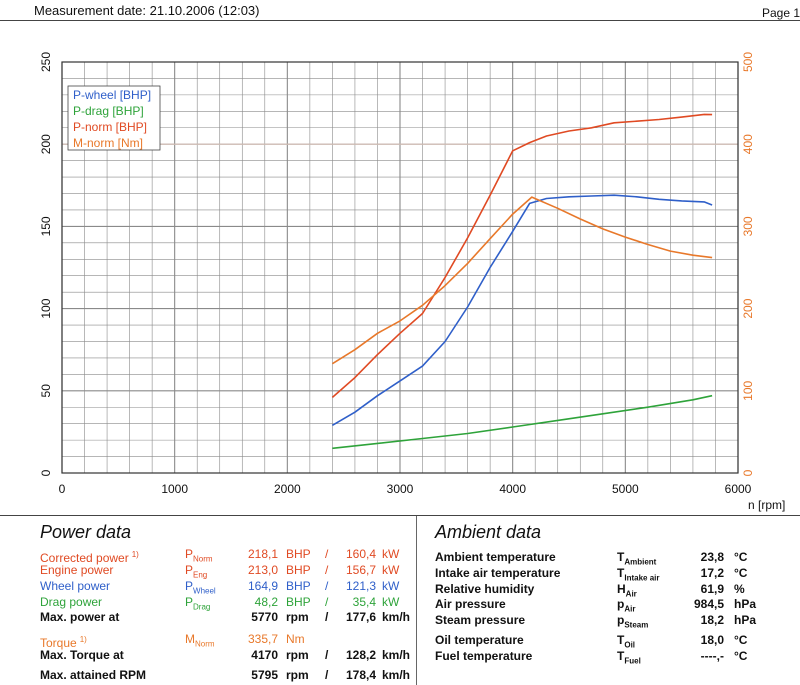  Describe the element at coordinates (712, 640) in the screenshot. I see `ambient-value: 18,0` at that location.